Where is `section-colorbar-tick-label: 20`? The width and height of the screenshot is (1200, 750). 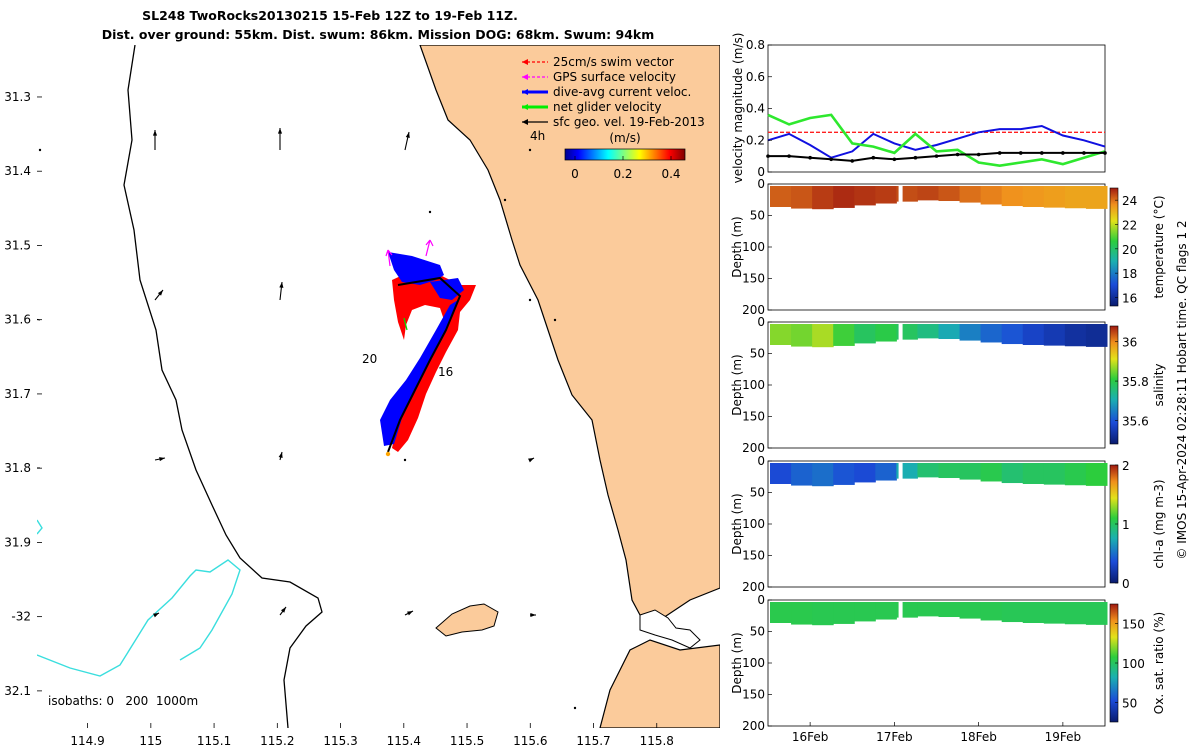
section-colorbar-tick-label: 20 is located at coordinates (1129, 250).